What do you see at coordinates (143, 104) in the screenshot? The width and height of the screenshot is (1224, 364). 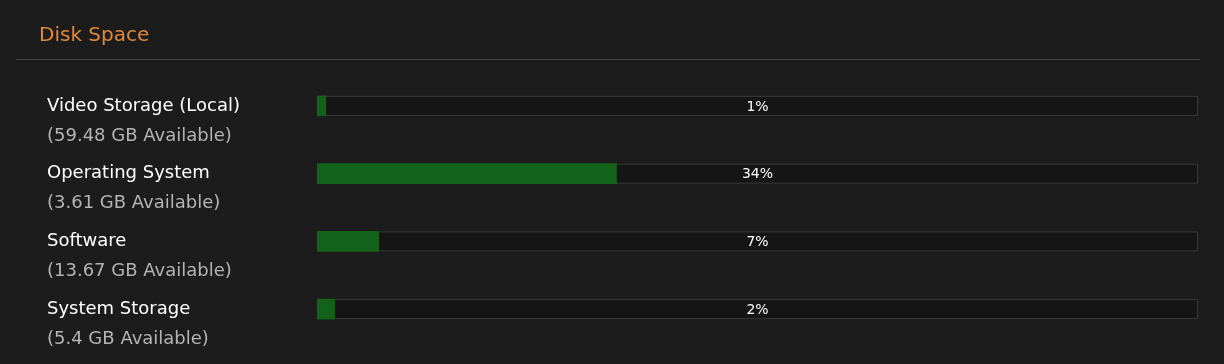 I see `y-tick-label: Video Storage (Local)` at bounding box center [143, 104].